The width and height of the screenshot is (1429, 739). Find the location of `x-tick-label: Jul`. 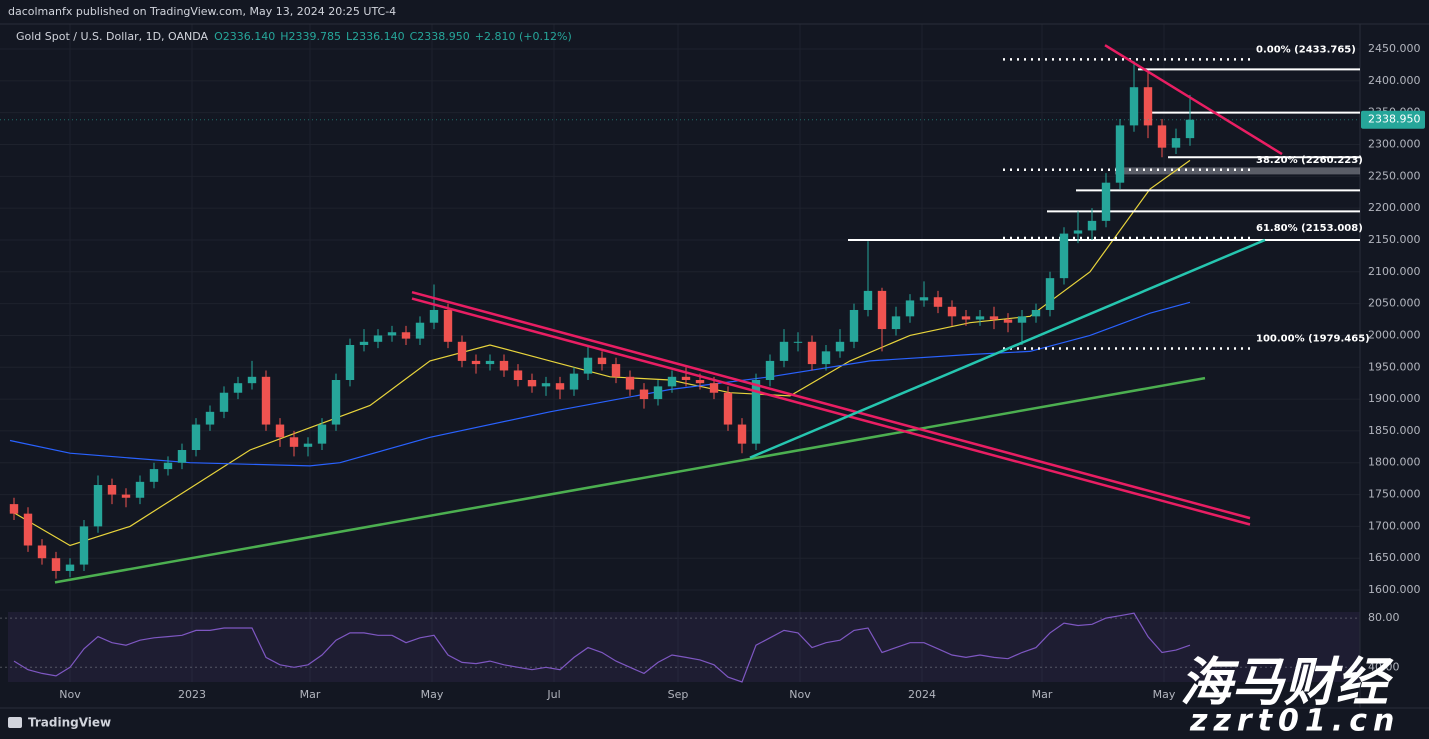

x-tick-label: Jul is located at coordinates (553, 694).